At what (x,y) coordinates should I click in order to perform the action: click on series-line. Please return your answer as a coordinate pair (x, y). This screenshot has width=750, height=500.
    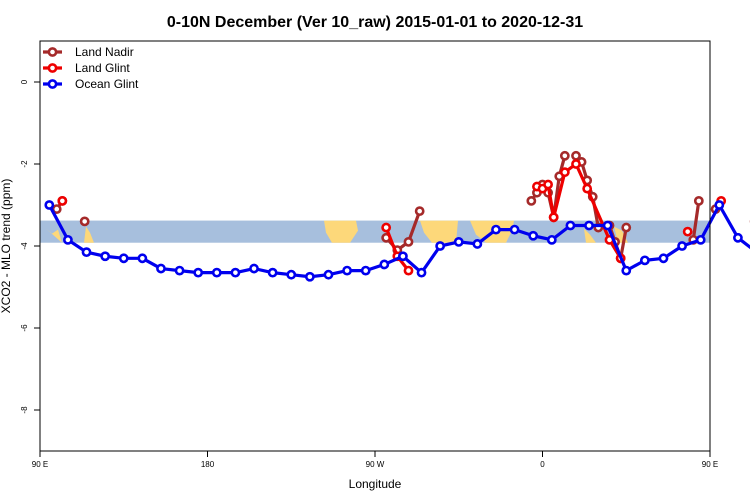
    Looking at the image, I should click on (696, 220).